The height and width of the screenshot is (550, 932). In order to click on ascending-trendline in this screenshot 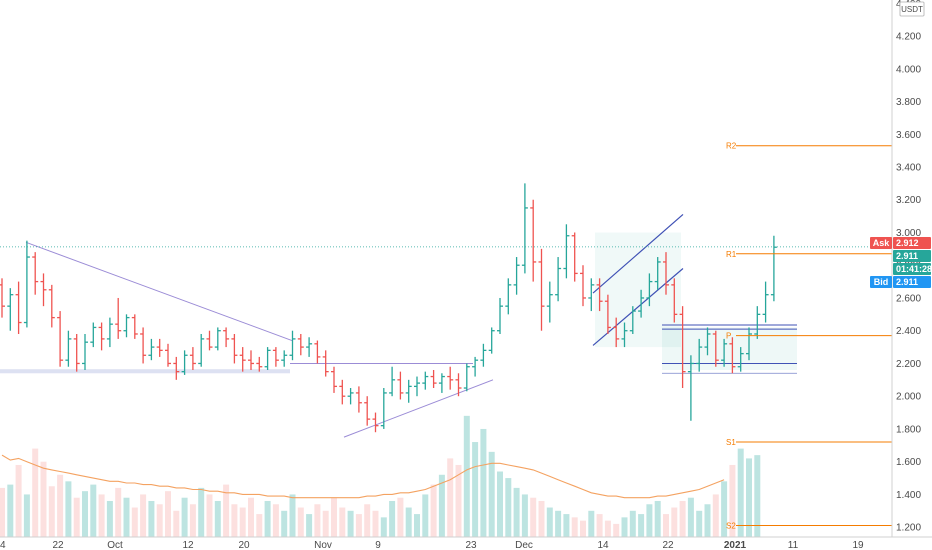, I will do `click(418, 408)`.